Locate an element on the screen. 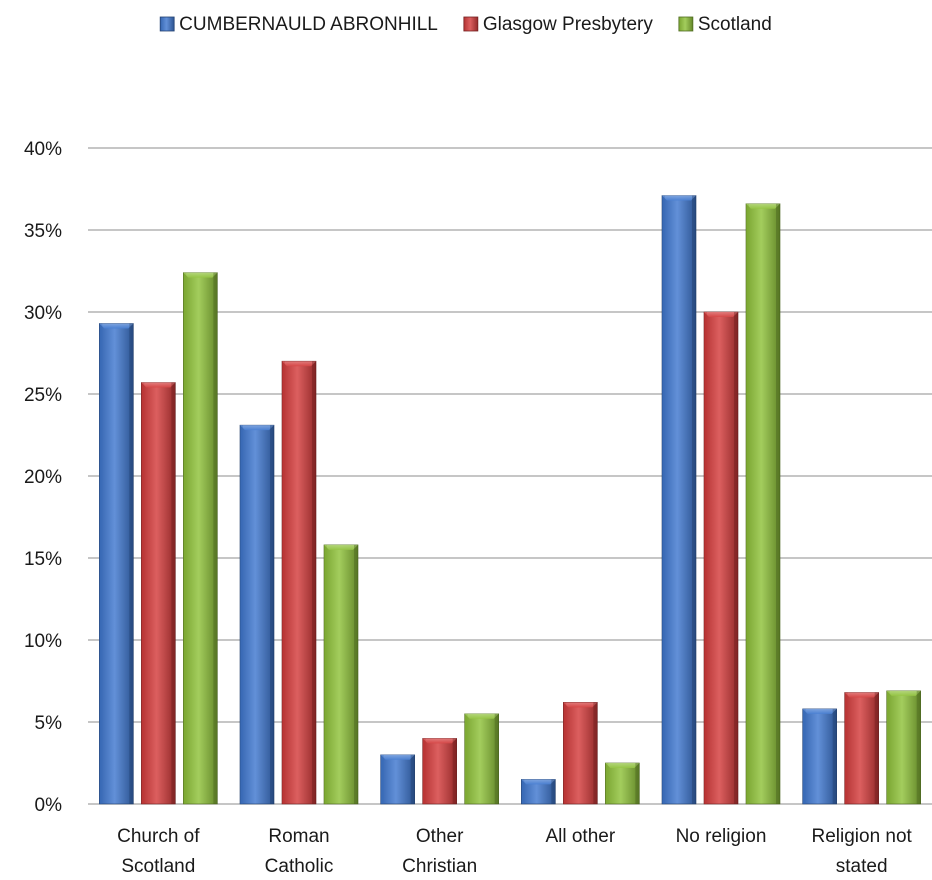 Image resolution: width=932 pixels, height=880 pixels. x-tick-label: stated is located at coordinates (862, 865).